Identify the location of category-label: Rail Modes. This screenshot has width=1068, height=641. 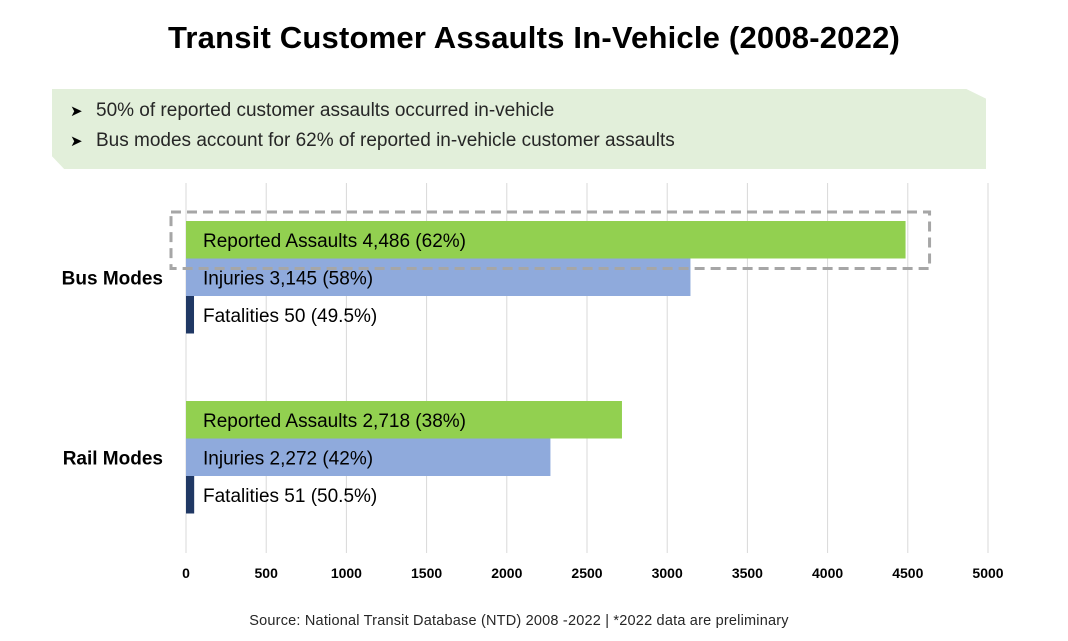
(113, 458).